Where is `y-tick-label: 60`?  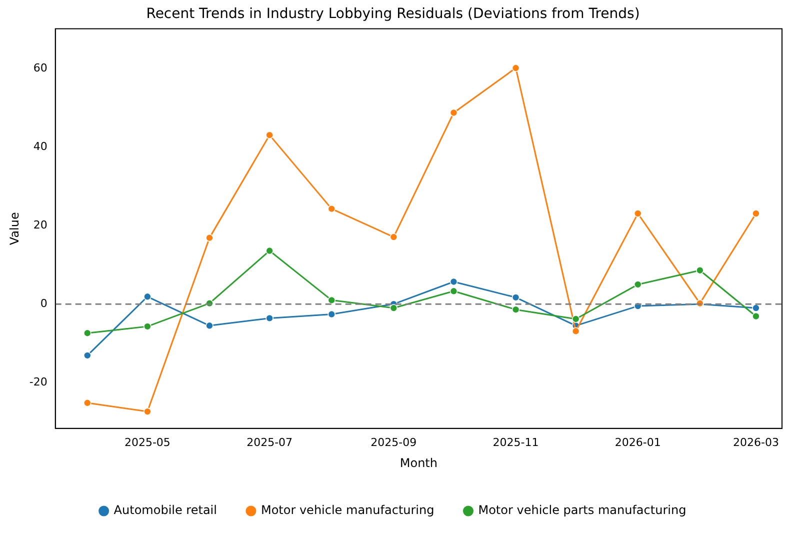
y-tick-label: 60 is located at coordinates (40, 68).